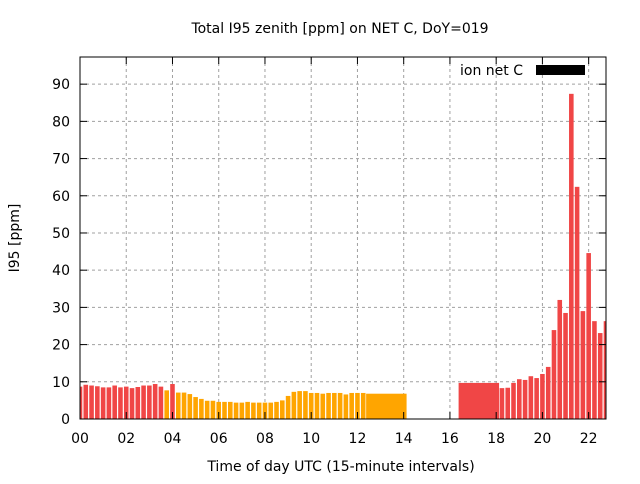 This screenshot has width=640, height=484. What do you see at coordinates (311, 439) in the screenshot?
I see `x-tick-label: 10` at bounding box center [311, 439].